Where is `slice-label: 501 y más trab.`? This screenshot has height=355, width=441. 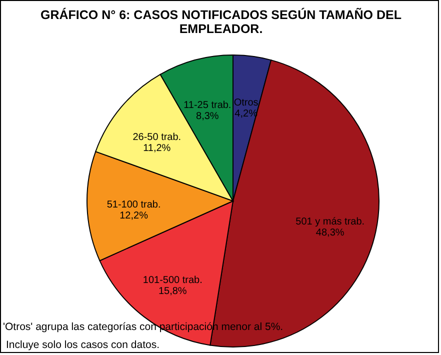
slice-label: 501 y más trab. is located at coordinates (330, 222).